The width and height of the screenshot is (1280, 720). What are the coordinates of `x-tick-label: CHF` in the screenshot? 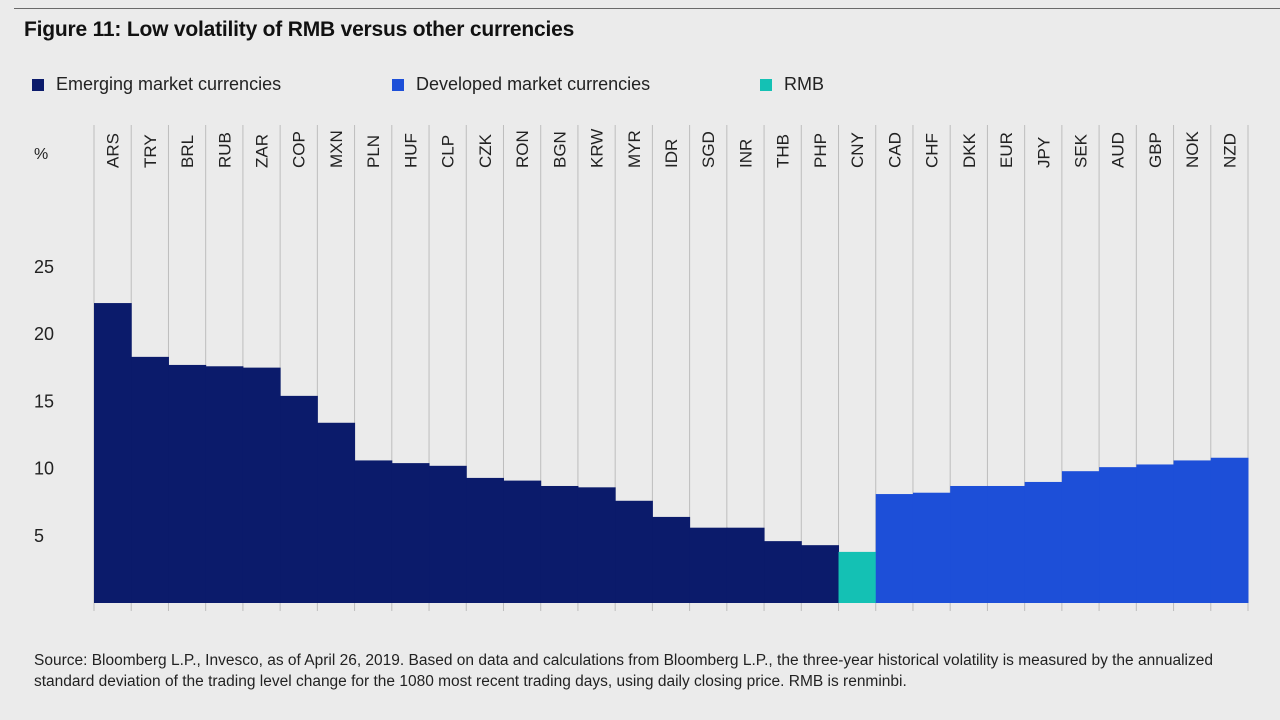 It's located at (932, 150).